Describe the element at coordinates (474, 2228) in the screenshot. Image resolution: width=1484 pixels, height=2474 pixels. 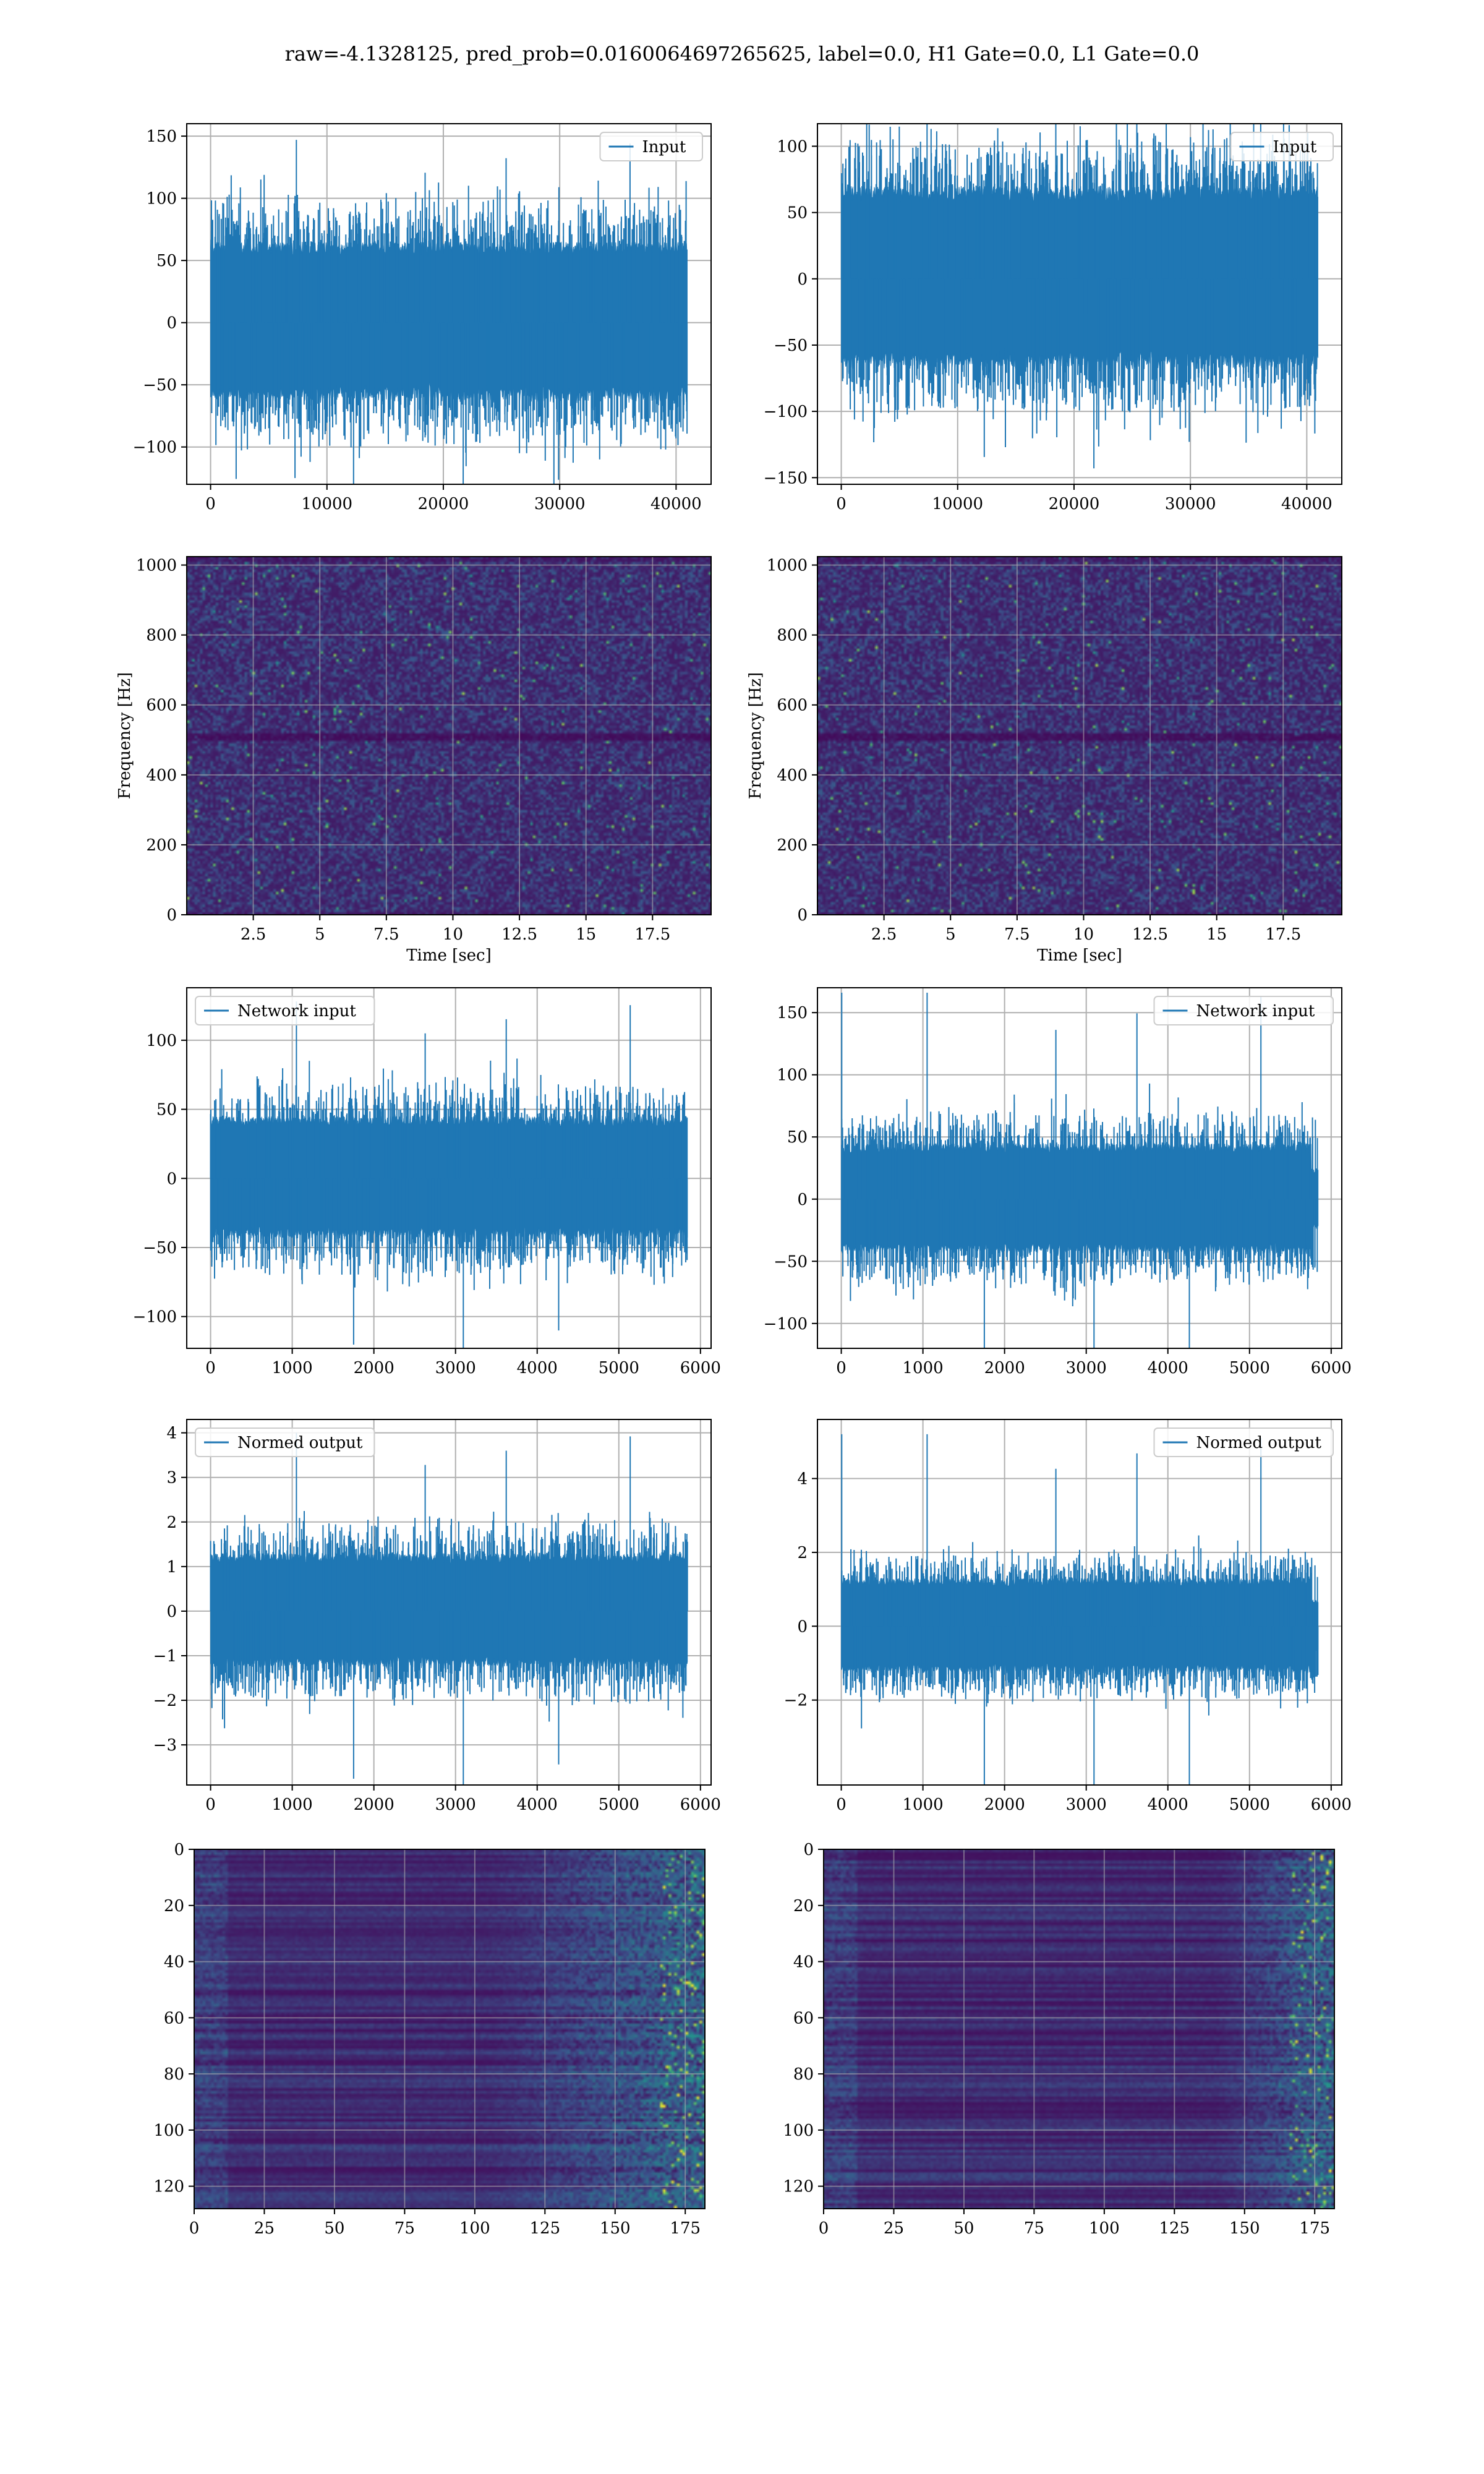
I see `x-tick-label: 100` at that location.